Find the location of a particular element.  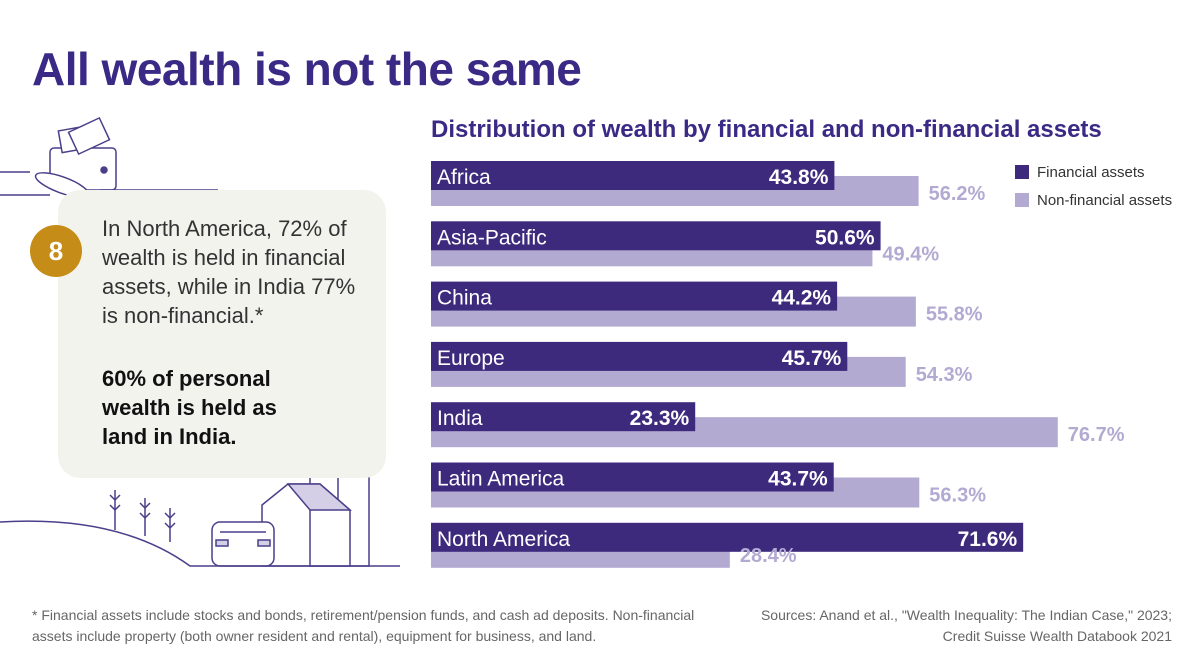

wallet-icon is located at coordinates (109, 157).